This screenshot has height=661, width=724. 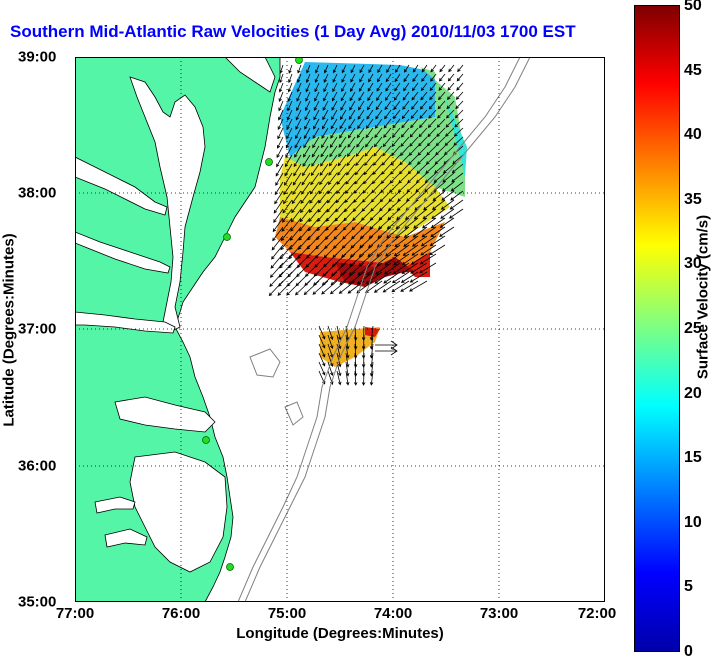 I want to click on colorbar-tick-label: 20, so click(x=693, y=393).